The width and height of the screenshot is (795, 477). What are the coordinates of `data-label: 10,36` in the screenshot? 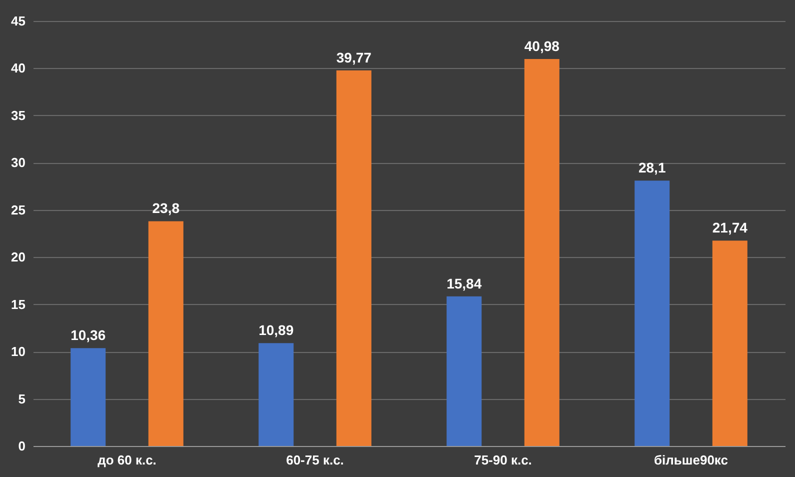 It's located at (88, 335).